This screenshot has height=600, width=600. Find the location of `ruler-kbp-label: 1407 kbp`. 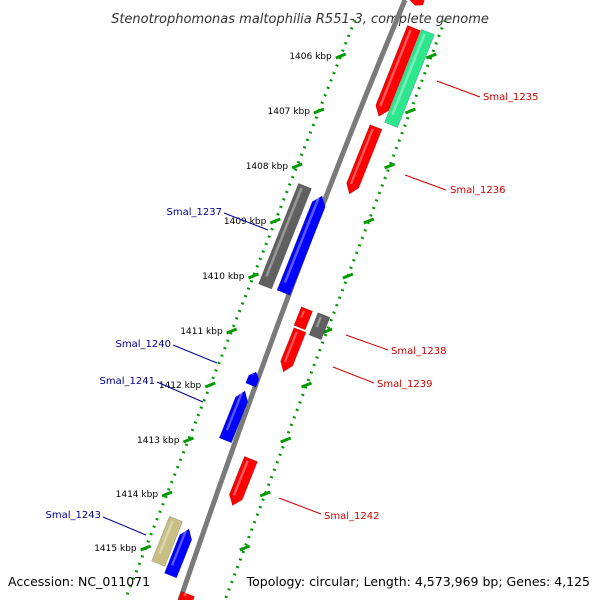

ruler-kbp-label: 1407 kbp is located at coordinates (289, 112).